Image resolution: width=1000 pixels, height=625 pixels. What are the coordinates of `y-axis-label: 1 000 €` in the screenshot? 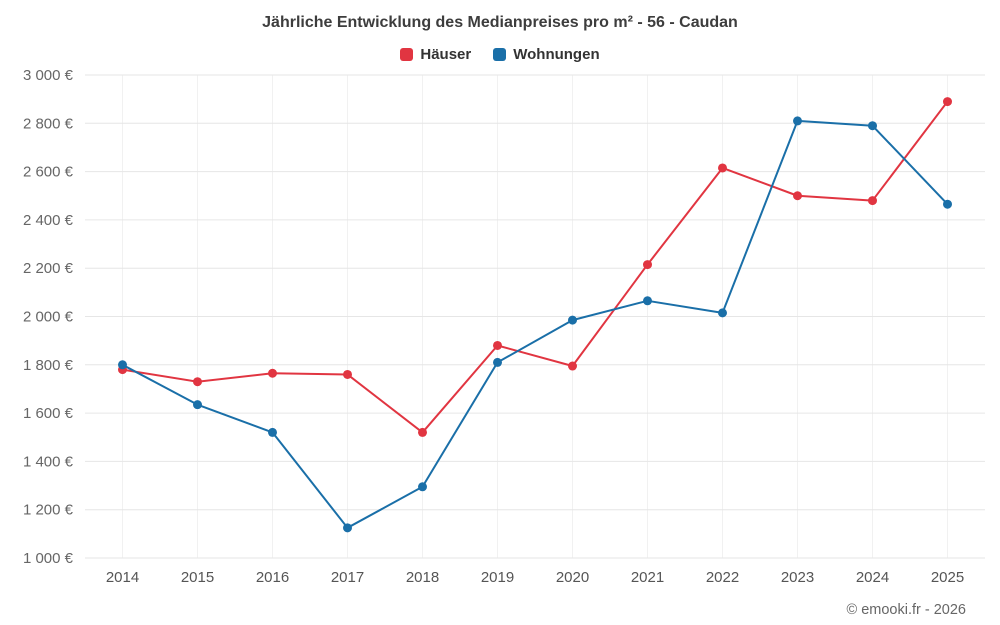 It's located at (48, 558).